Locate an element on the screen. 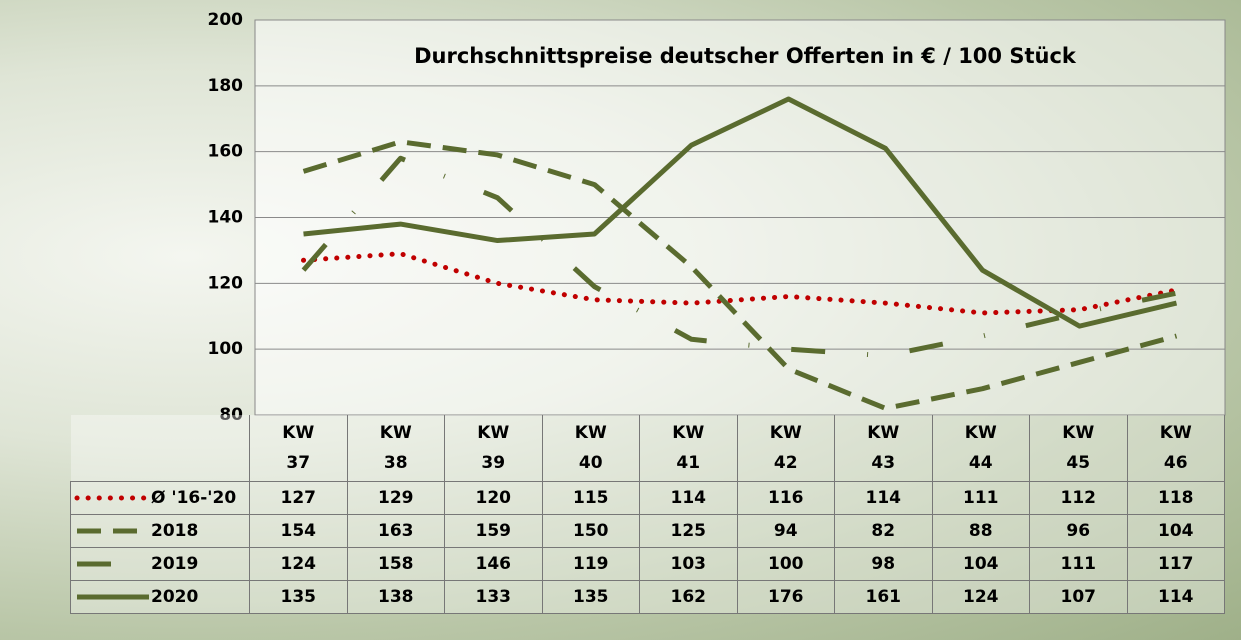 The image size is (1241, 640). y-tick-label: 80 is located at coordinates (231, 415).